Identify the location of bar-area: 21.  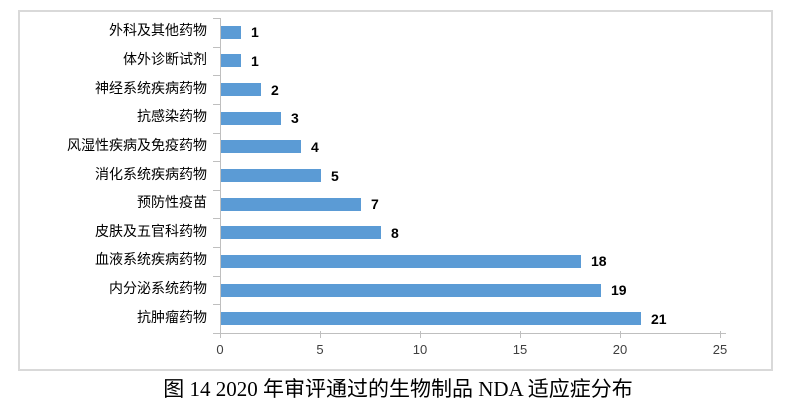
(489, 319).